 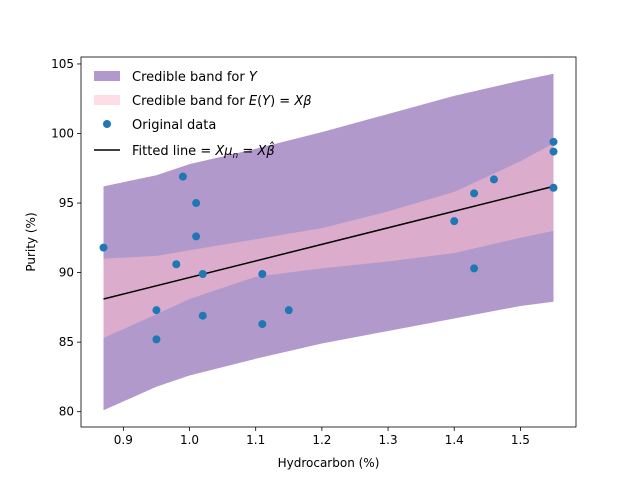 What do you see at coordinates (321, 440) in the screenshot?
I see `x-tick-label: 1.2` at bounding box center [321, 440].